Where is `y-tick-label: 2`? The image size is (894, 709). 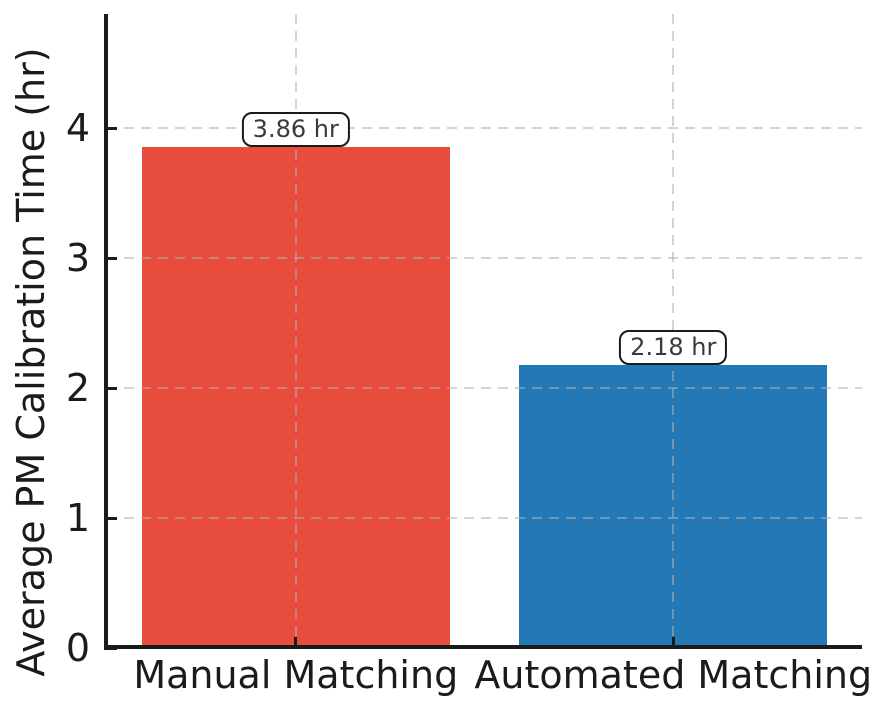 y-tick-label: 2 is located at coordinates (77, 388).